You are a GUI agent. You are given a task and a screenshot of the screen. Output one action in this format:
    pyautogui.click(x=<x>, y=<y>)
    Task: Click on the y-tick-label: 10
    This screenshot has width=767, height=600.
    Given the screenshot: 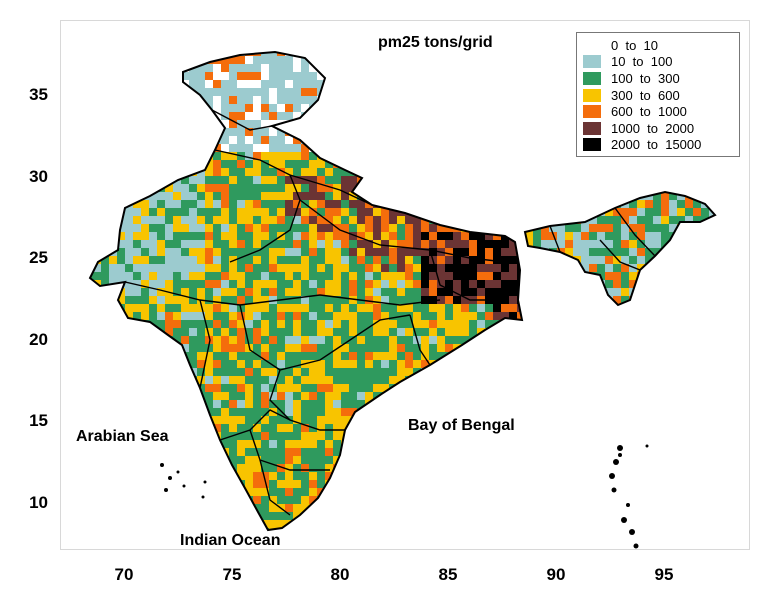 What is the action you would take?
    pyautogui.click(x=38, y=502)
    